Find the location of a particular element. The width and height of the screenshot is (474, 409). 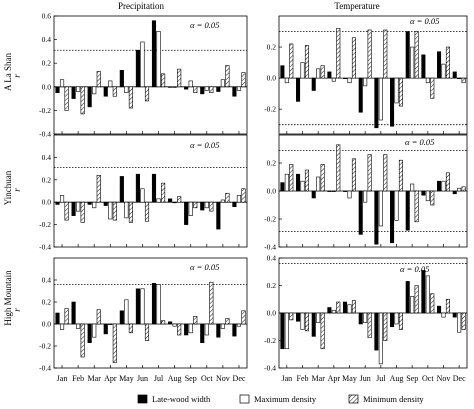

row-title-a-la-shan: A La Shan is located at coordinates (8, 72).